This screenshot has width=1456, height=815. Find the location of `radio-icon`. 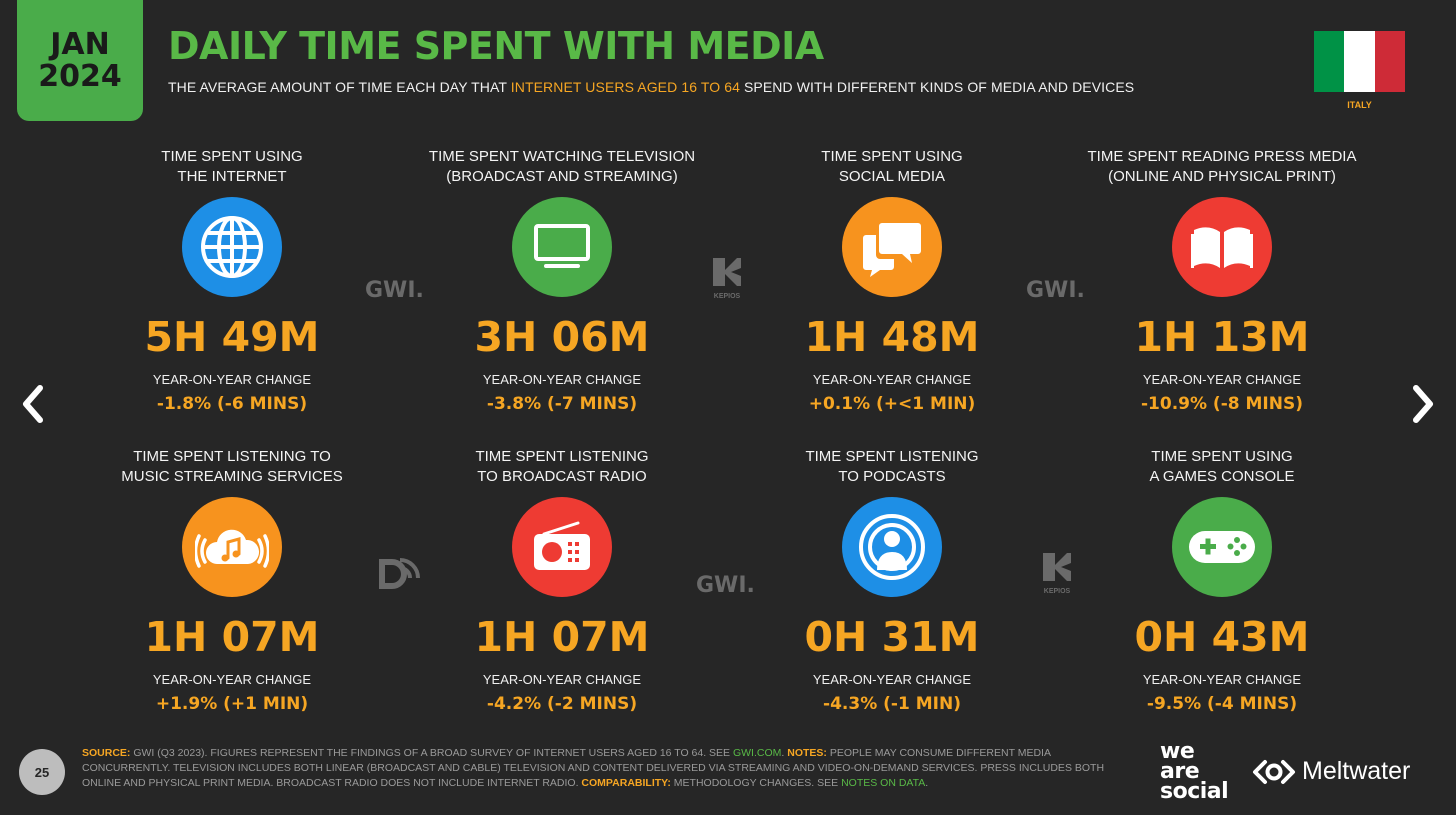

radio-icon is located at coordinates (562, 547).